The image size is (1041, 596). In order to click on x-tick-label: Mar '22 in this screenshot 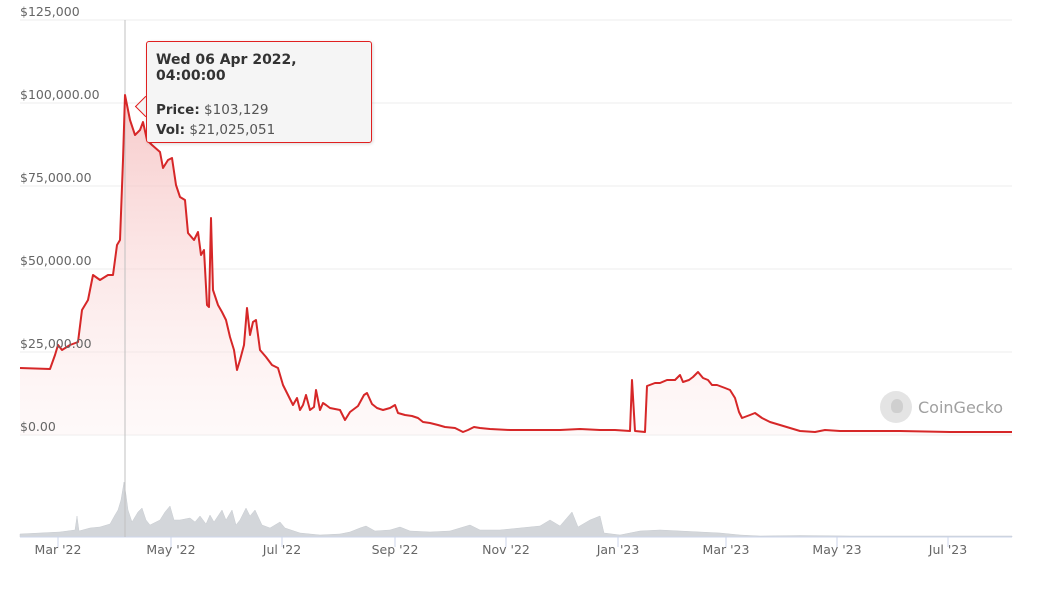, I will do `click(58, 549)`.